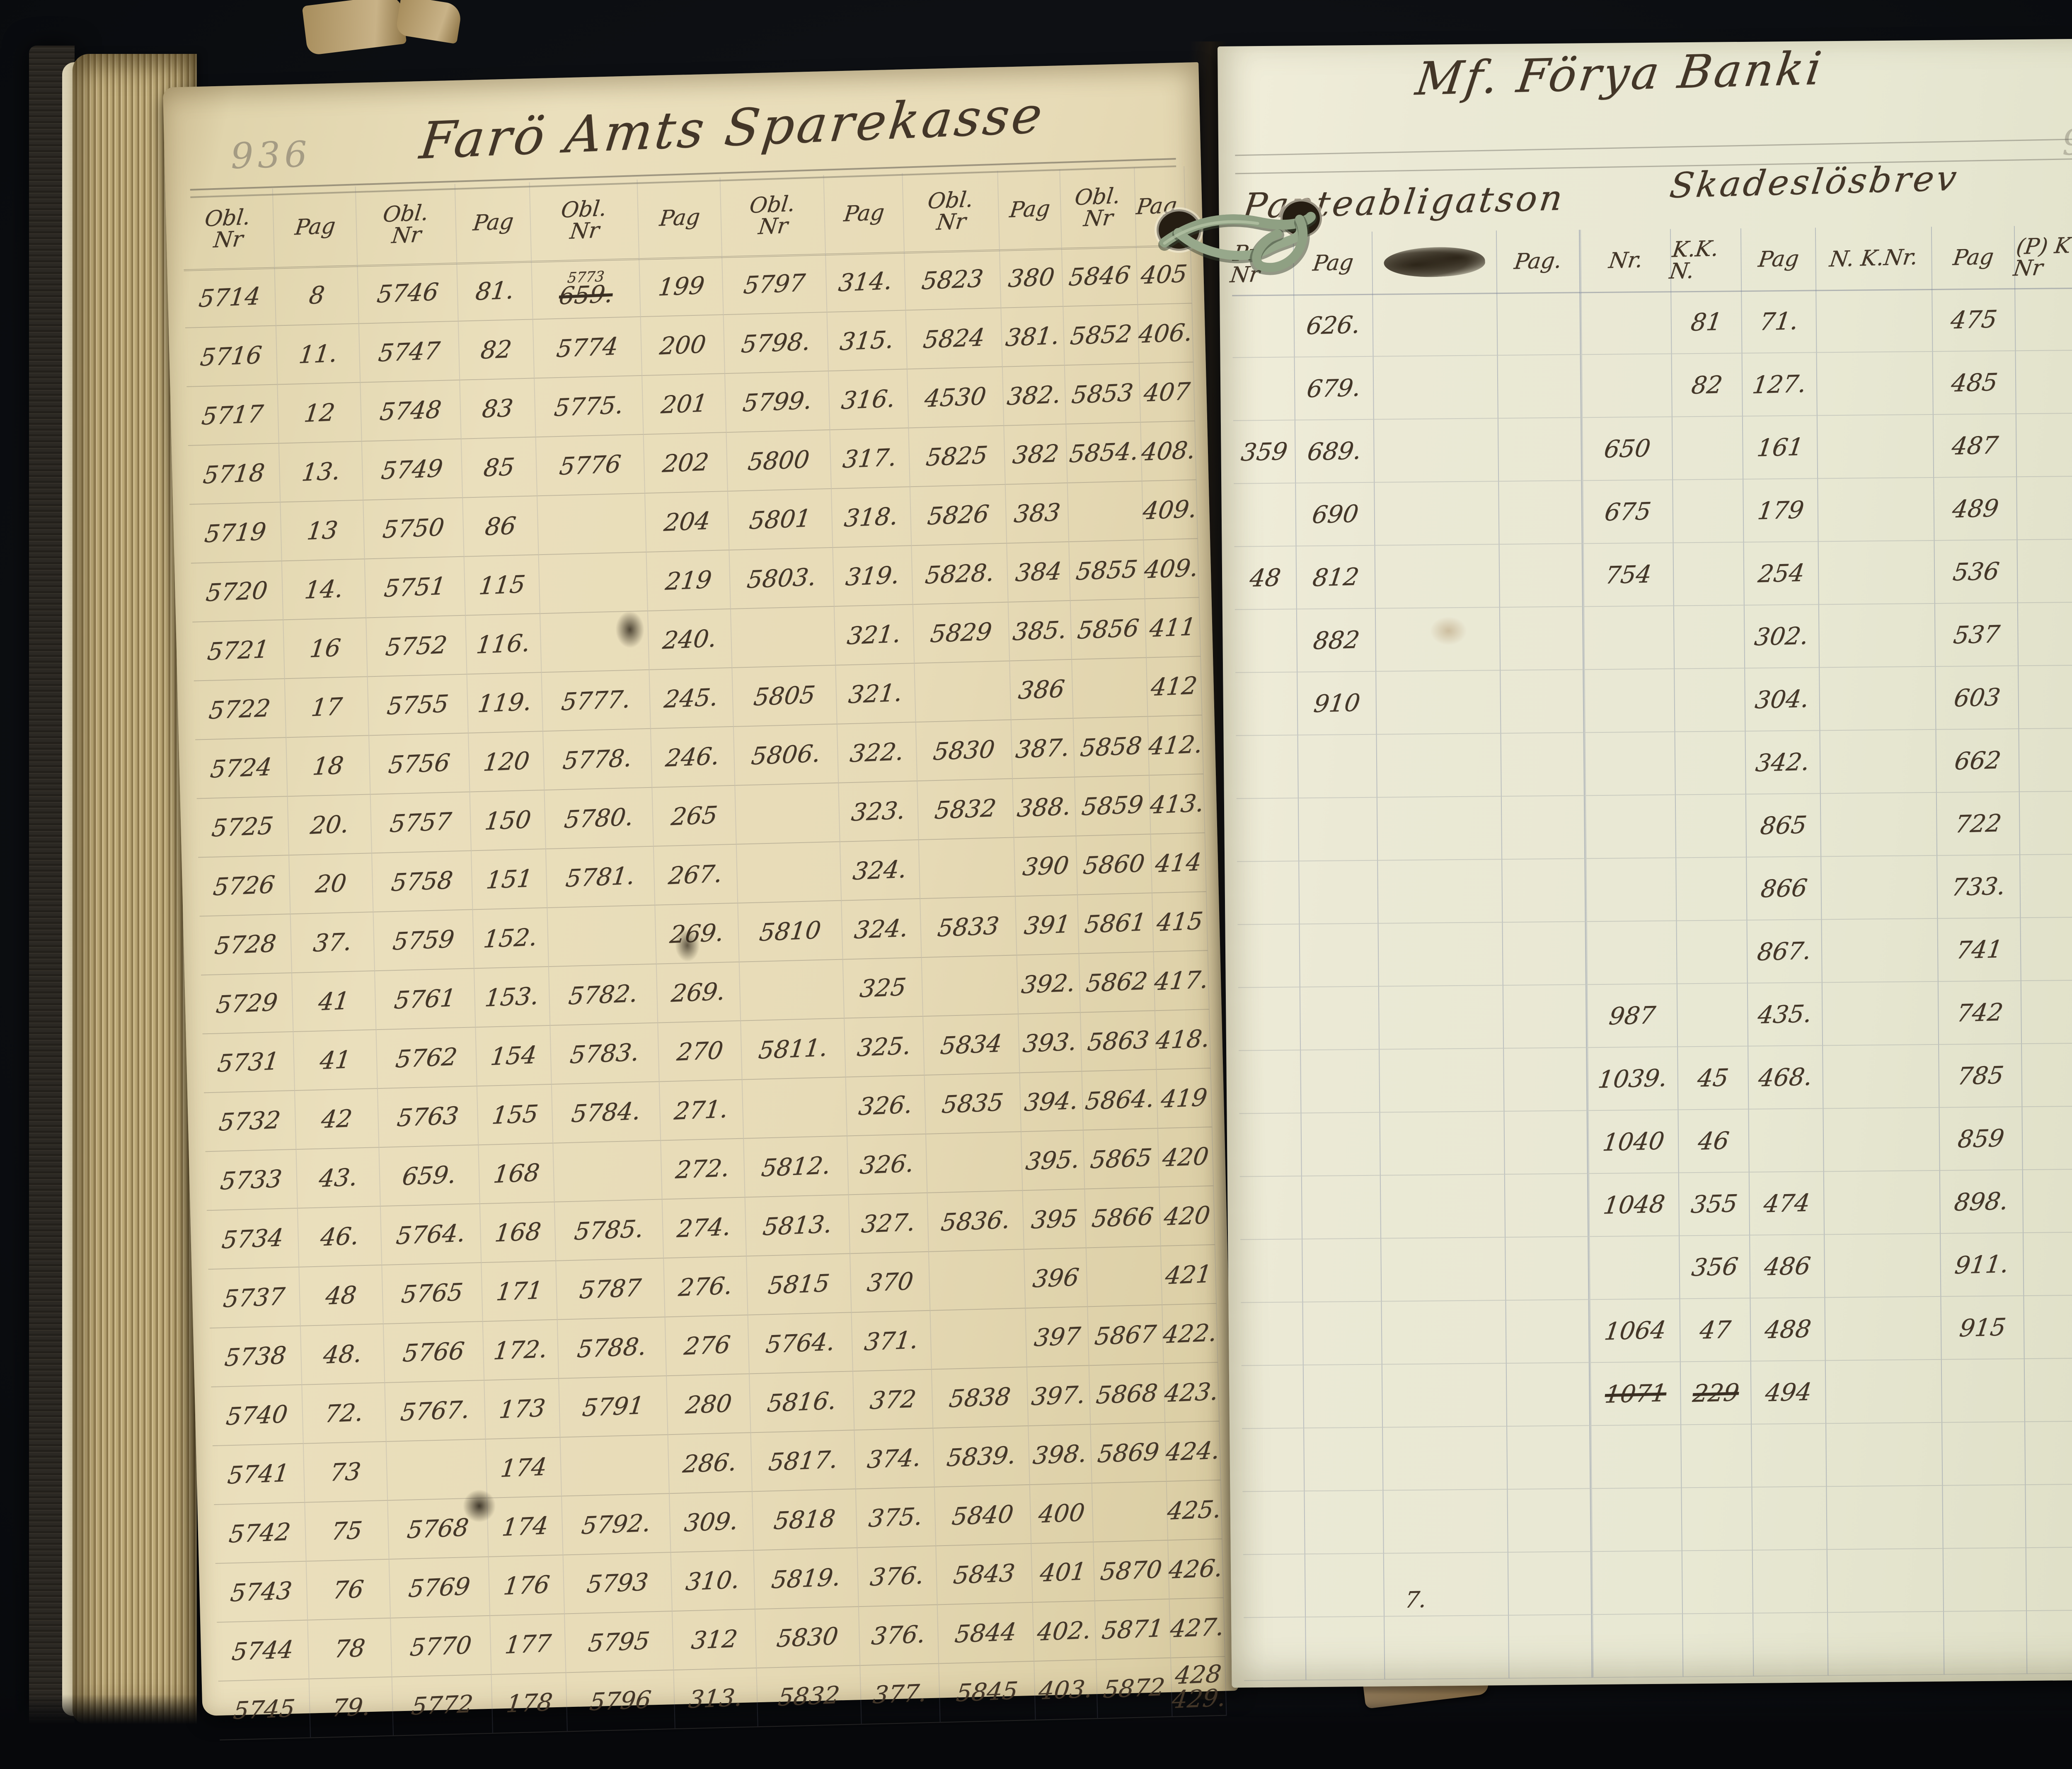 This screenshot has width=2072, height=1769. Describe the element at coordinates (1134, 1688) in the screenshot. I see `handwritten-value: 5872` at that location.